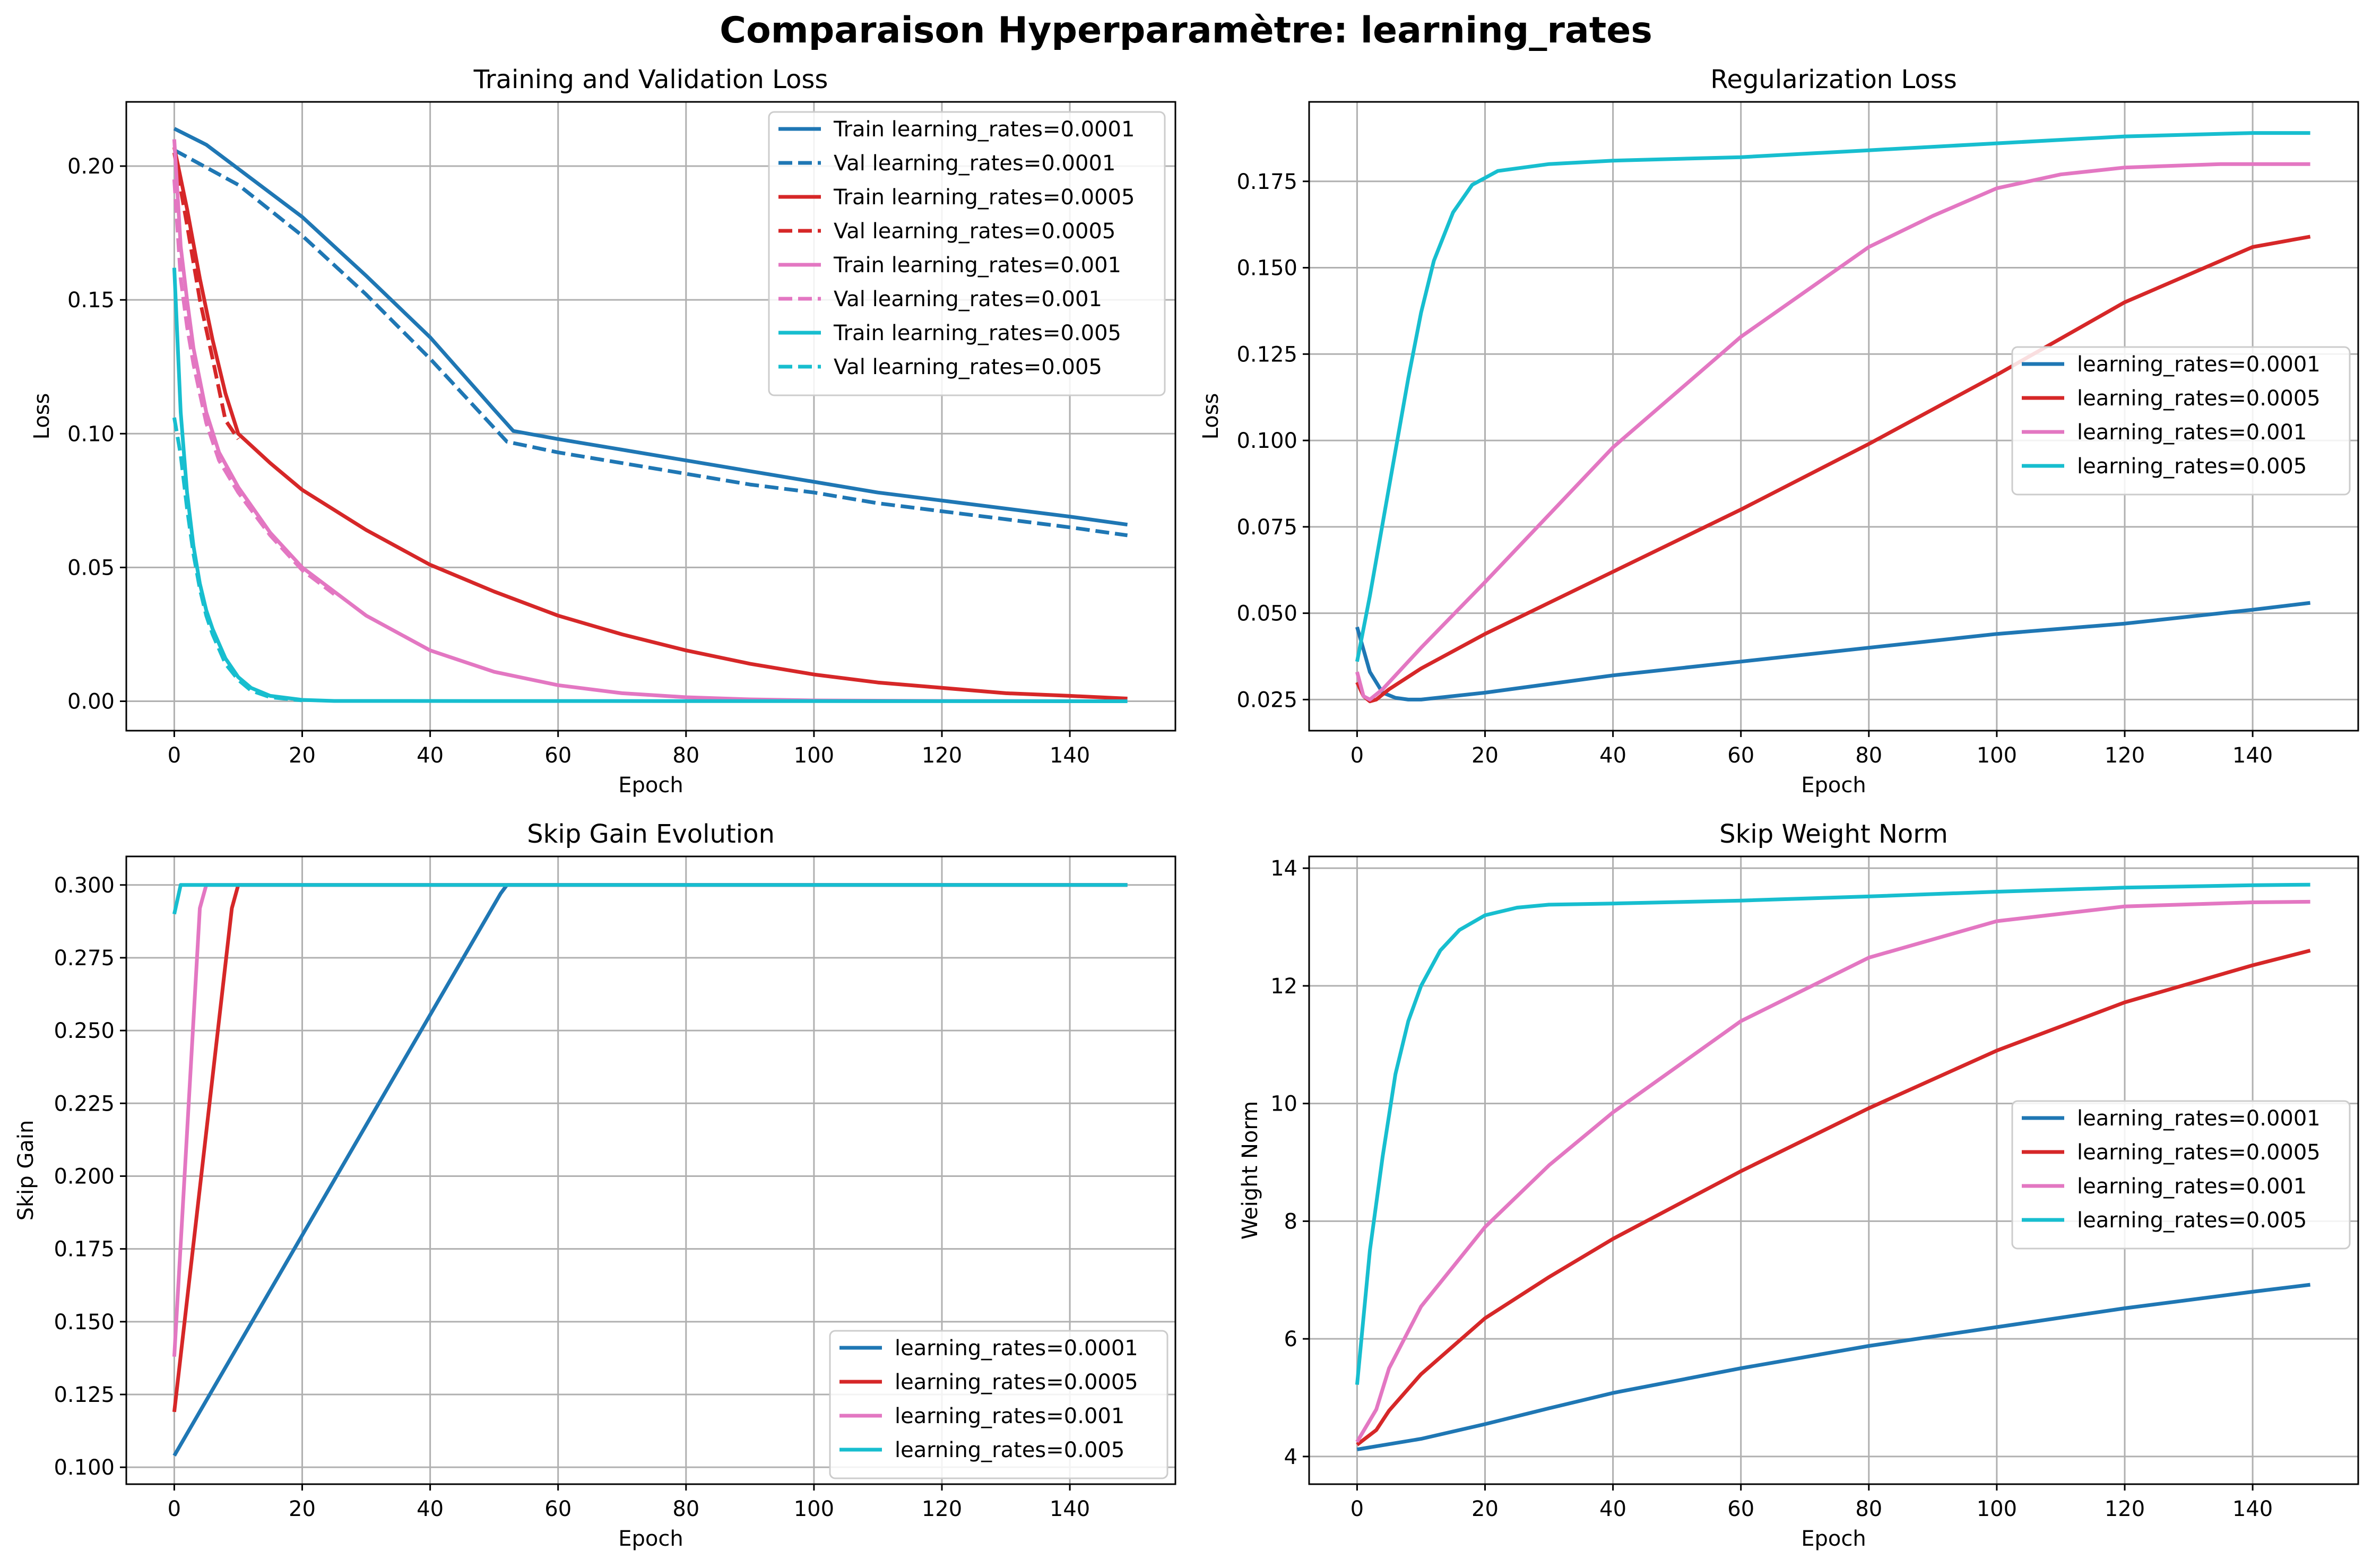 This screenshot has width=2372, height=1568. What do you see at coordinates (84, 1176) in the screenshot?
I see `y-tick-label: 0.200` at bounding box center [84, 1176].